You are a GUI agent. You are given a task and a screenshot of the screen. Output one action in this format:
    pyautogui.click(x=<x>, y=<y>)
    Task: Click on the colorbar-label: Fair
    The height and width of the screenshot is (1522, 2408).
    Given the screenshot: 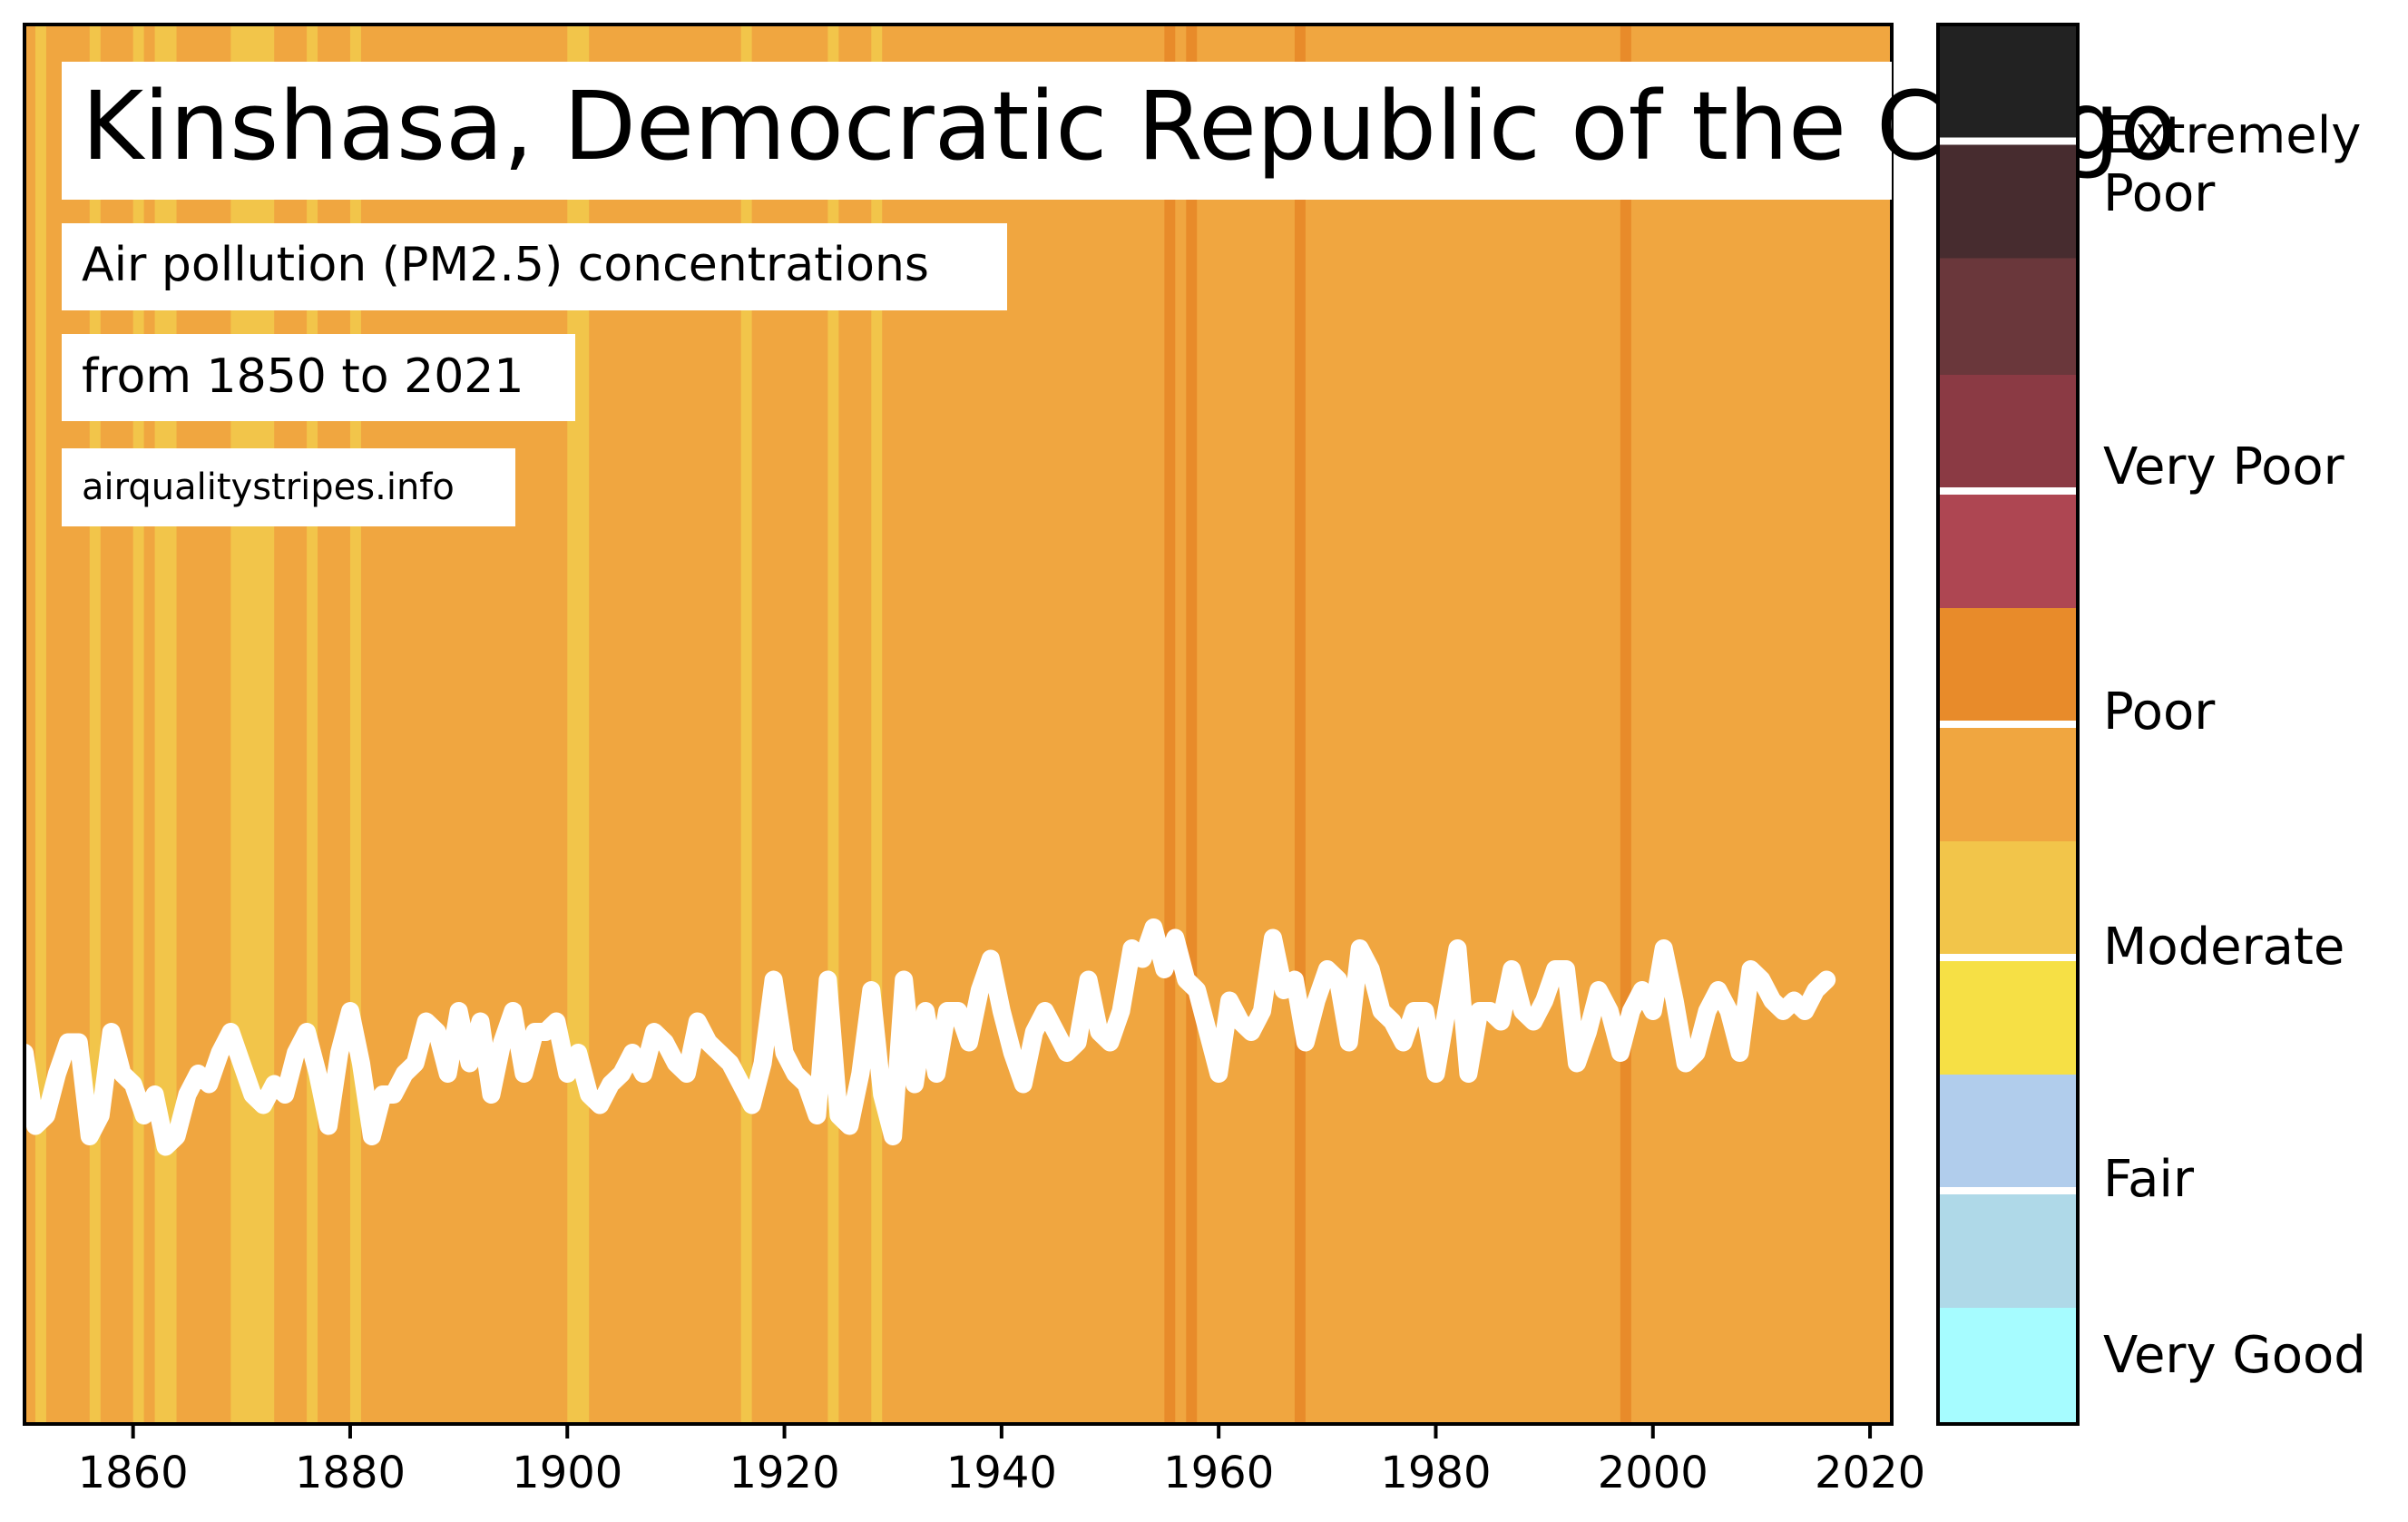 What is the action you would take?
    pyautogui.click(x=2149, y=1179)
    